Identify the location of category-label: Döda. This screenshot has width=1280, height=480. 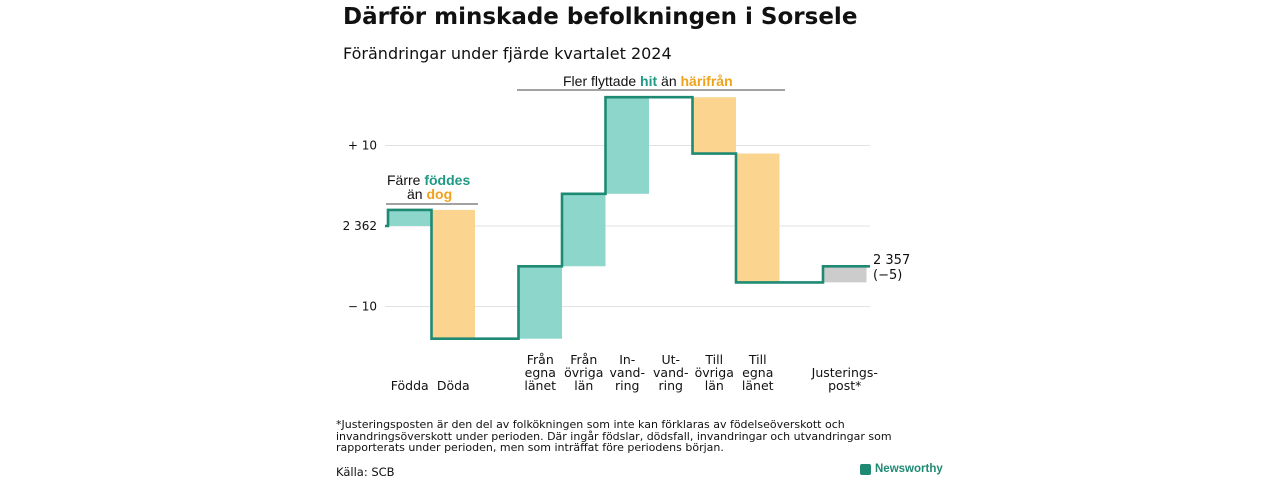
(453, 385).